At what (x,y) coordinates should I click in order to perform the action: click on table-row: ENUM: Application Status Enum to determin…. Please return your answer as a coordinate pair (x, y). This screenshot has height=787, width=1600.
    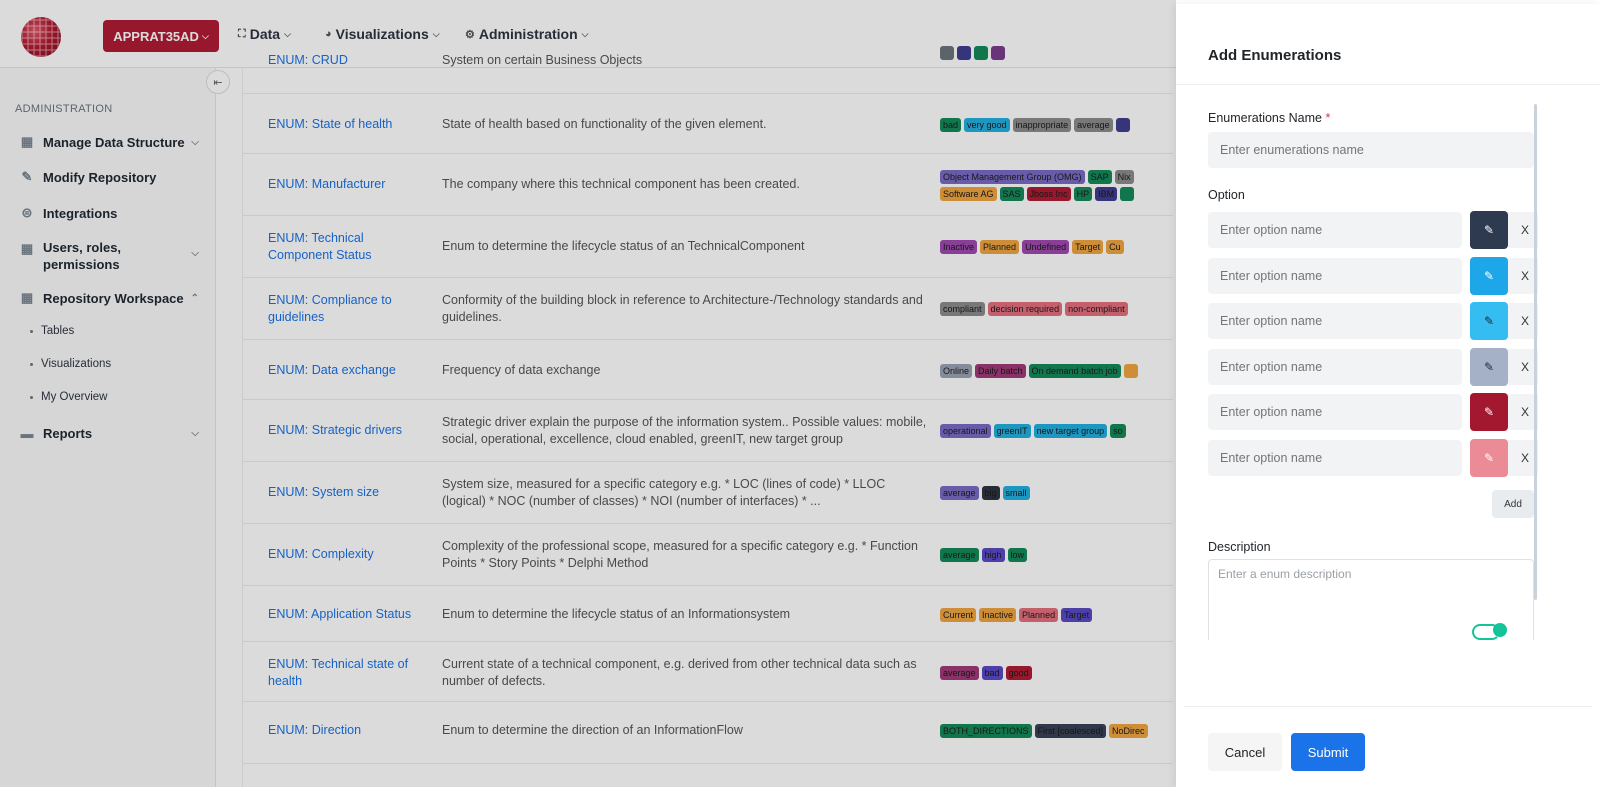
    Looking at the image, I should click on (708, 614).